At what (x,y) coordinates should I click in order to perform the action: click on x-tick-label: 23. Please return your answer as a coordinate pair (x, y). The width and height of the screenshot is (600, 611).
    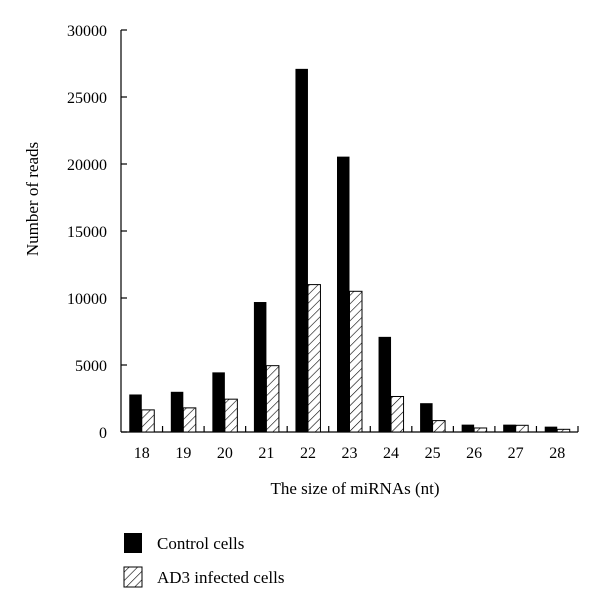
    Looking at the image, I should click on (350, 453).